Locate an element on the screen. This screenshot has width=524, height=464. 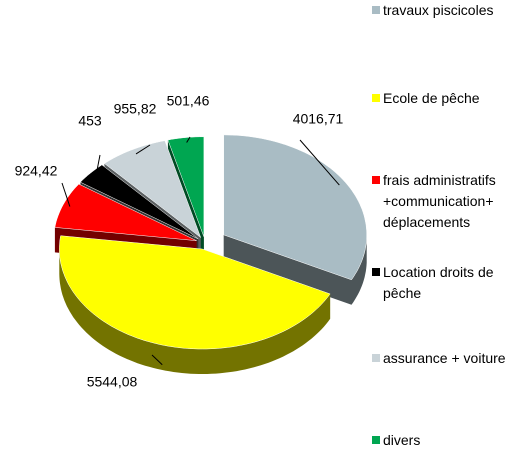
legend-item: travaux piscicoles is located at coordinates (447, 10).